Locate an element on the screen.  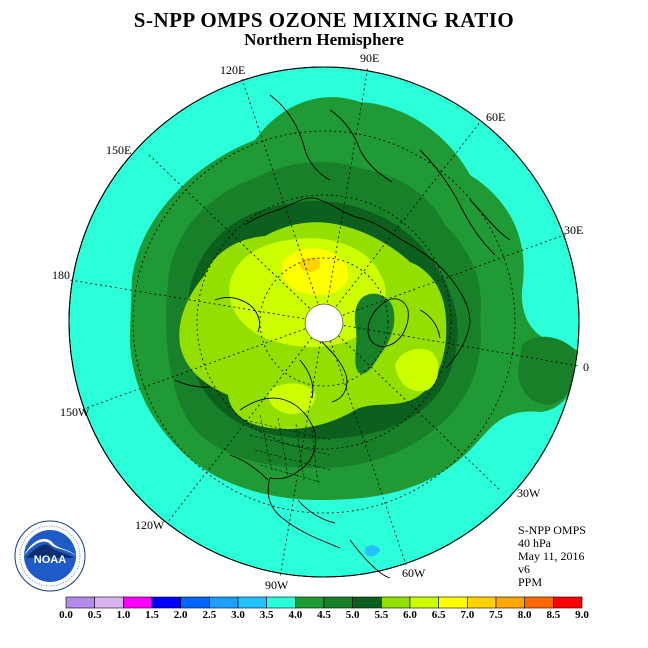
colorbar-tick-label: 5.0 is located at coordinates (352, 615).